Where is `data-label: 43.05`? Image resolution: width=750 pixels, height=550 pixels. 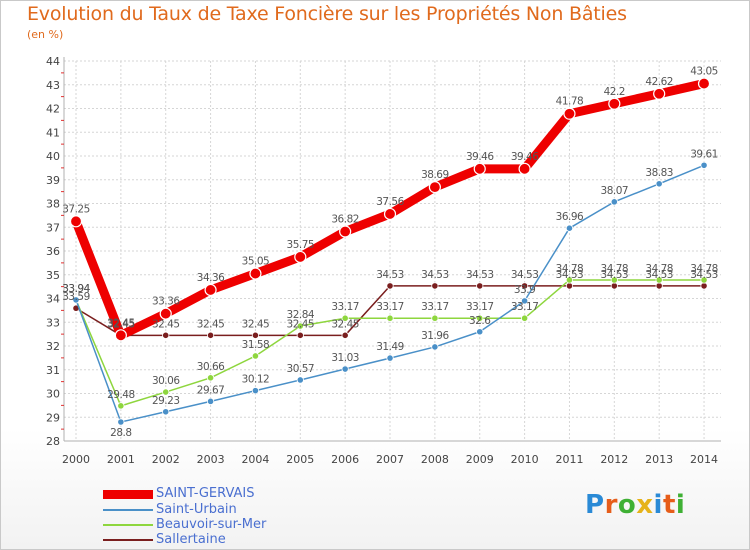 data-label: 43.05 is located at coordinates (704, 72).